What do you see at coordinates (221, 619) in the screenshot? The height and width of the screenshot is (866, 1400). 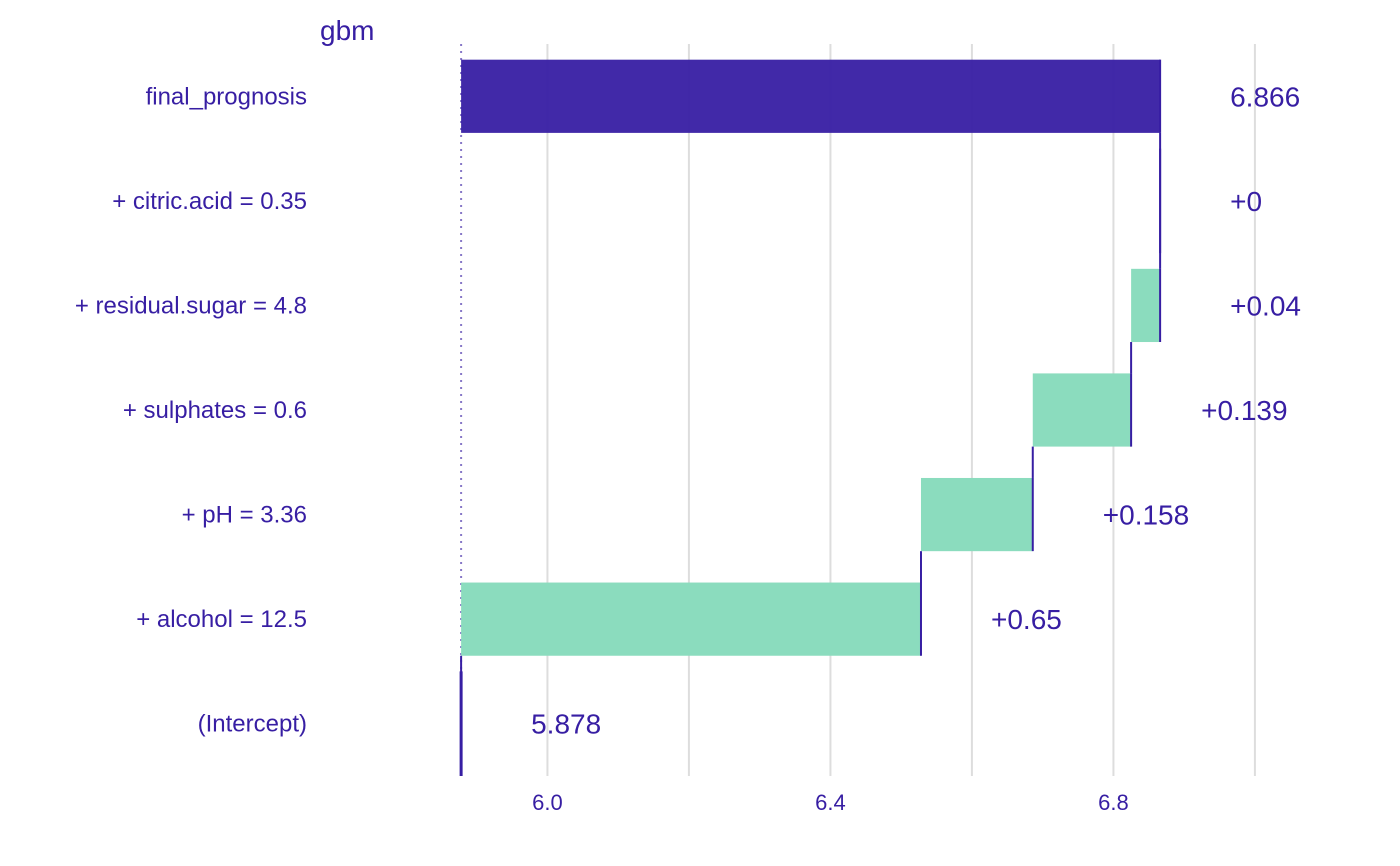 I see `row-label-5: + alcohol = 12.5` at bounding box center [221, 619].